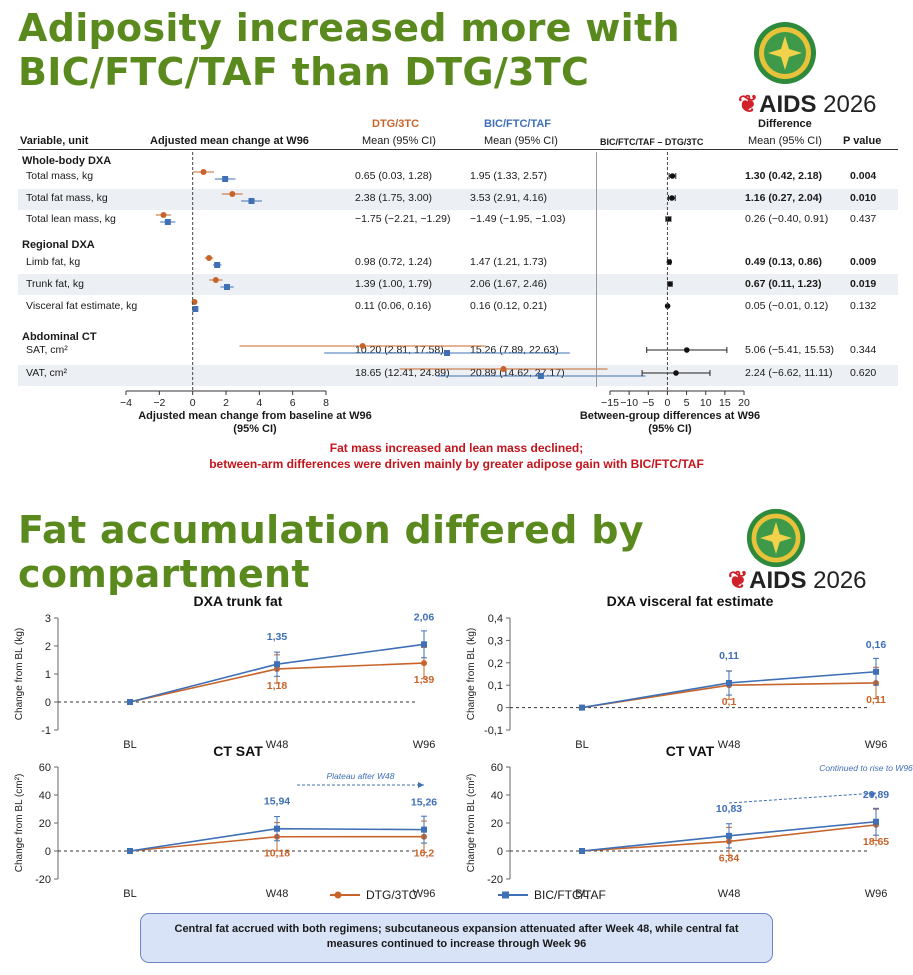 The width and height of the screenshot is (913, 975). What do you see at coordinates (748, 104) in the screenshot?
I see `ribbon-icon: ❦` at bounding box center [748, 104].